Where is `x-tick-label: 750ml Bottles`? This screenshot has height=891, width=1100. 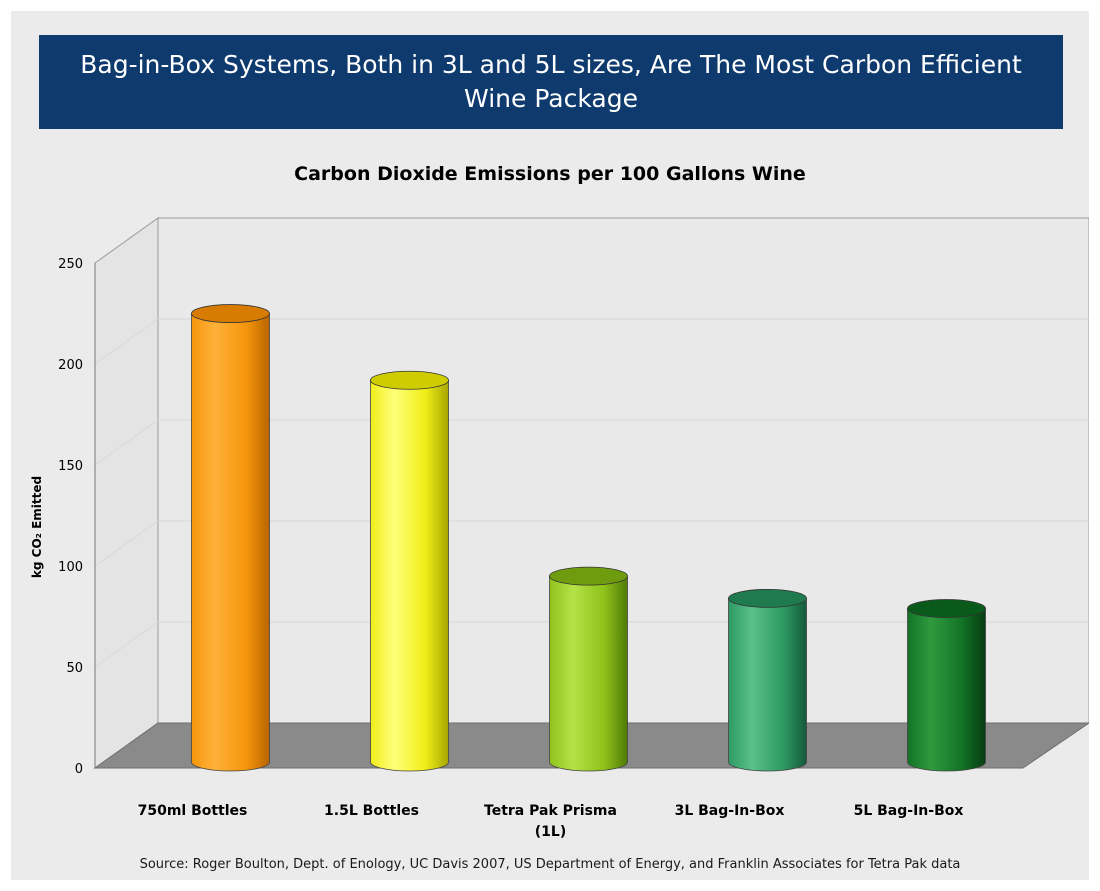 x-tick-label: 750ml Bottles is located at coordinates (193, 811).